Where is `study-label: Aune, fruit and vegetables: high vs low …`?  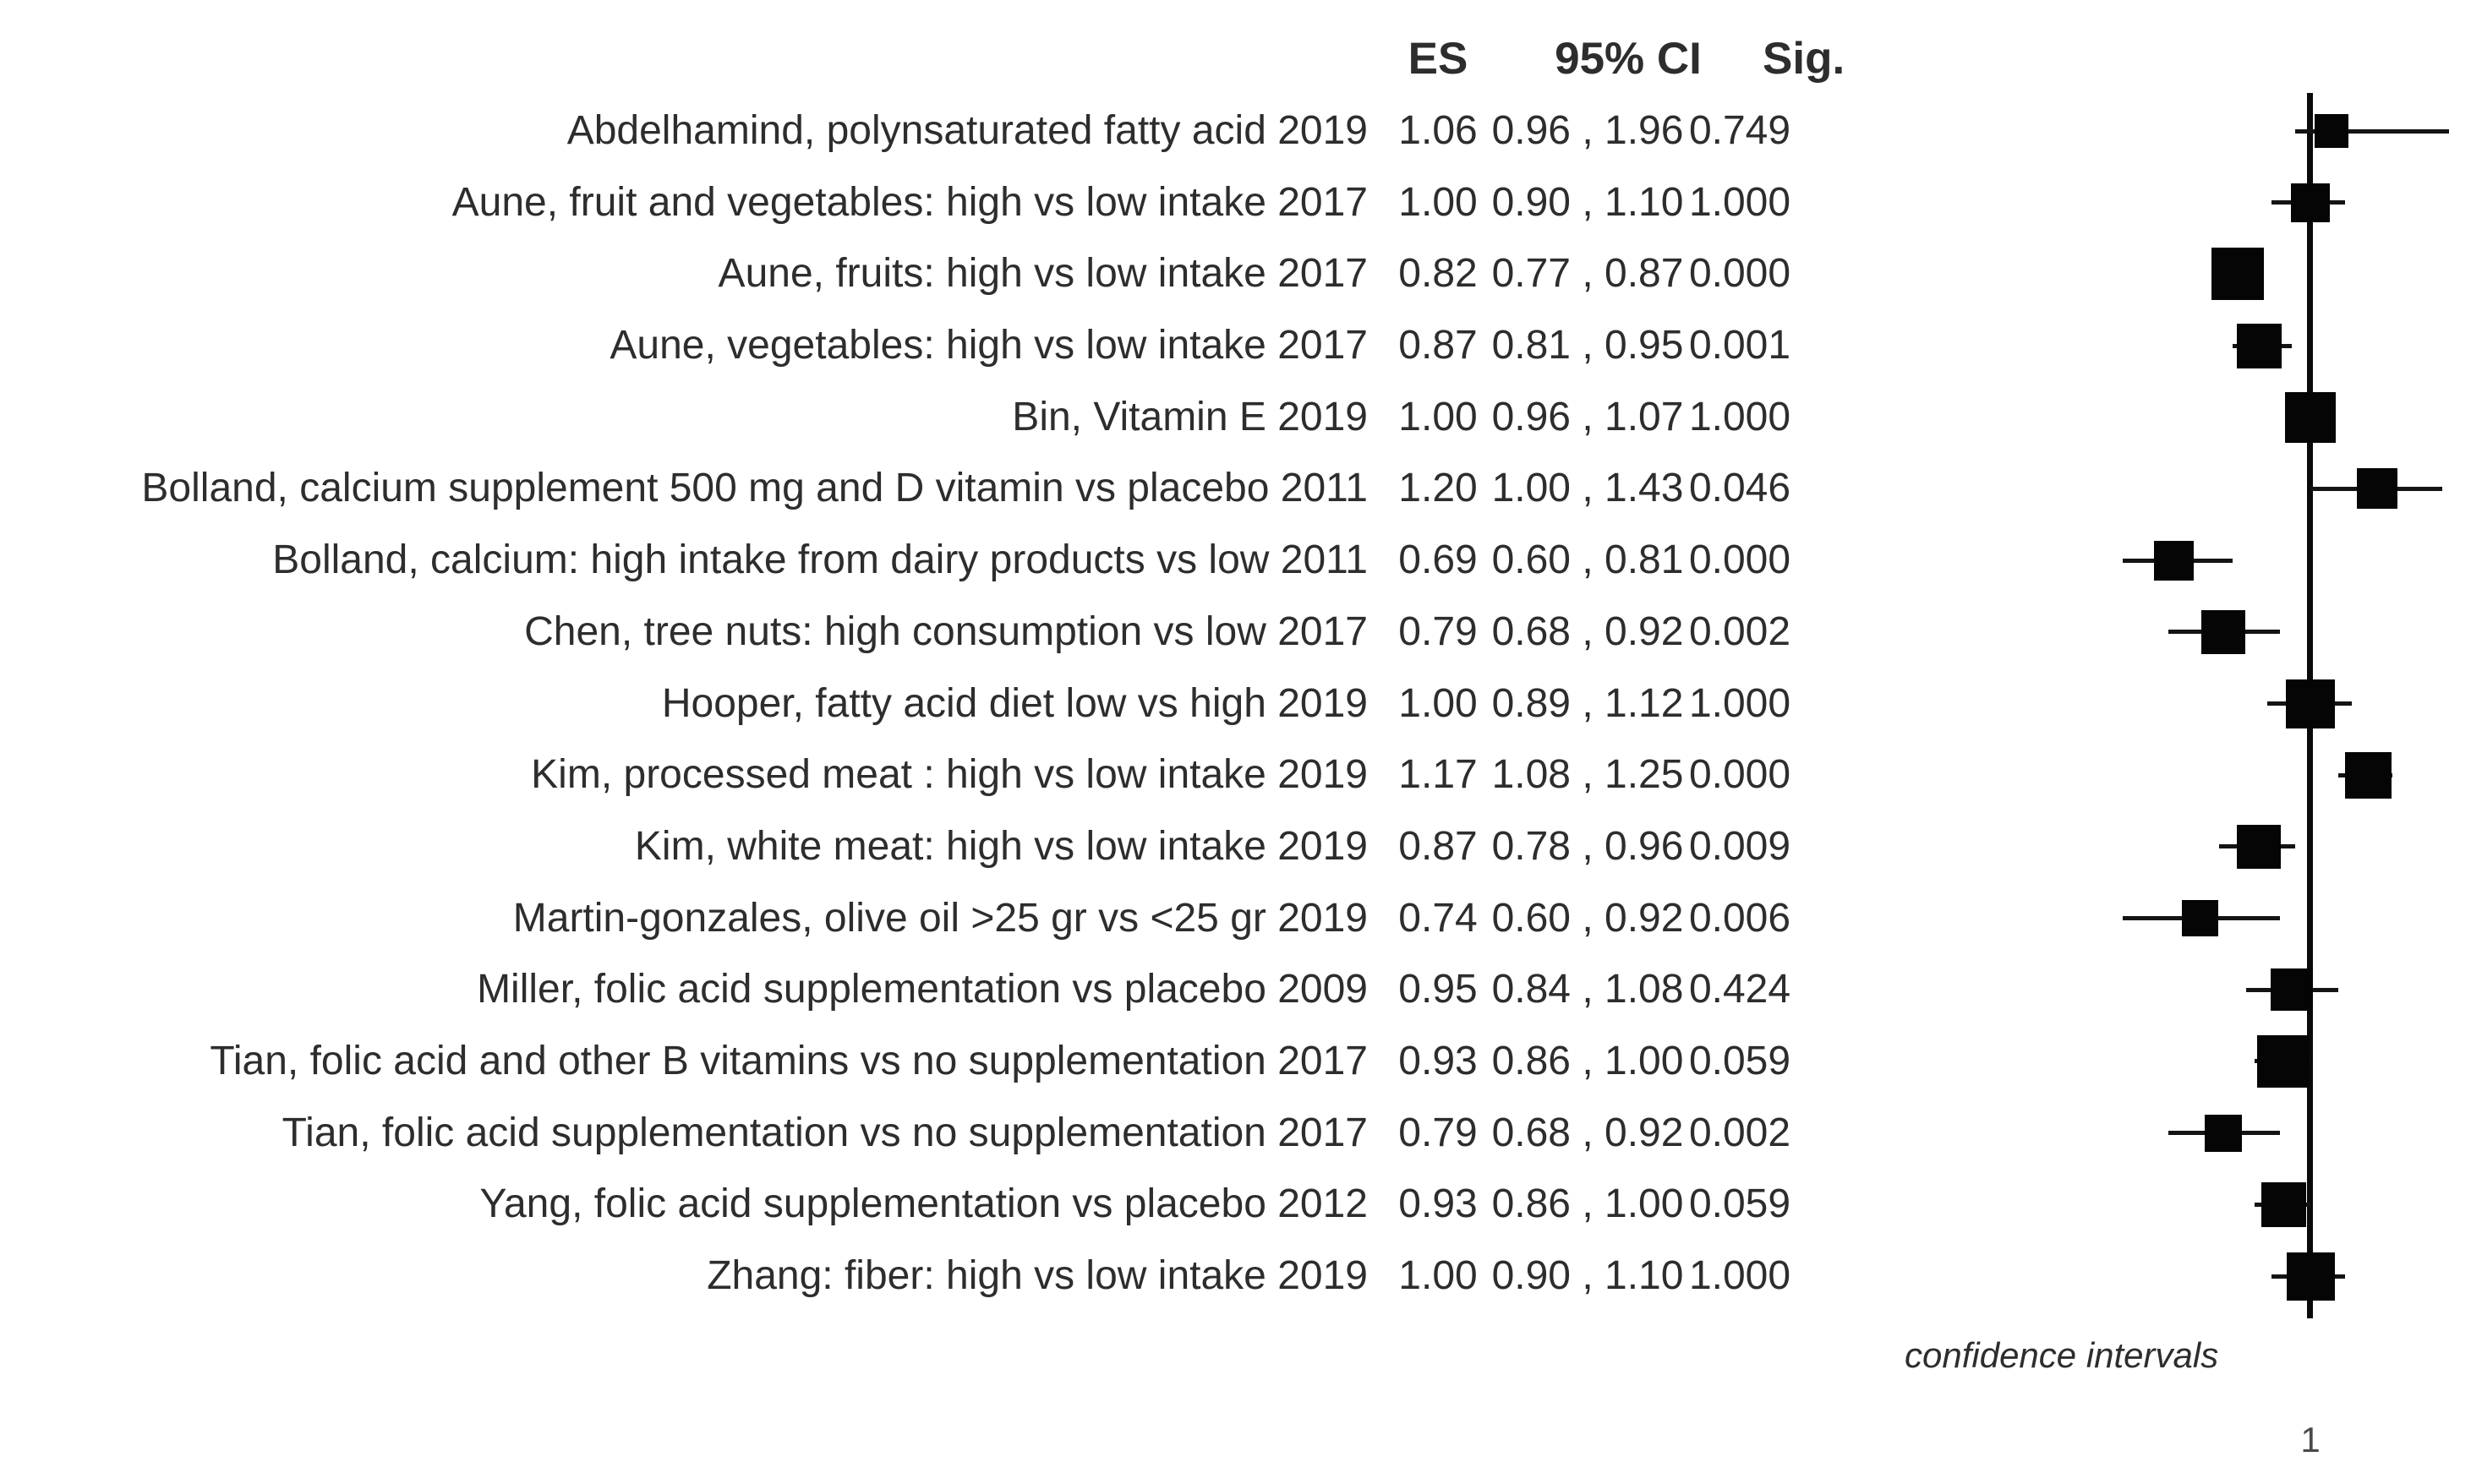
study-label: Aune, fruit and vegetables: high vs low … is located at coordinates (909, 202).